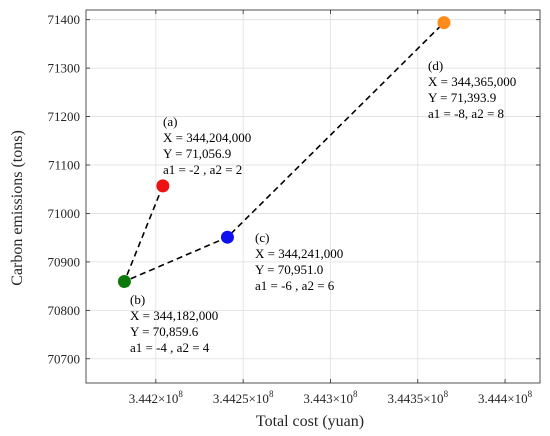 The width and height of the screenshot is (550, 436). What do you see at coordinates (462, 97) in the screenshot?
I see `annotation-line: Y = 71,393.9` at bounding box center [462, 97].